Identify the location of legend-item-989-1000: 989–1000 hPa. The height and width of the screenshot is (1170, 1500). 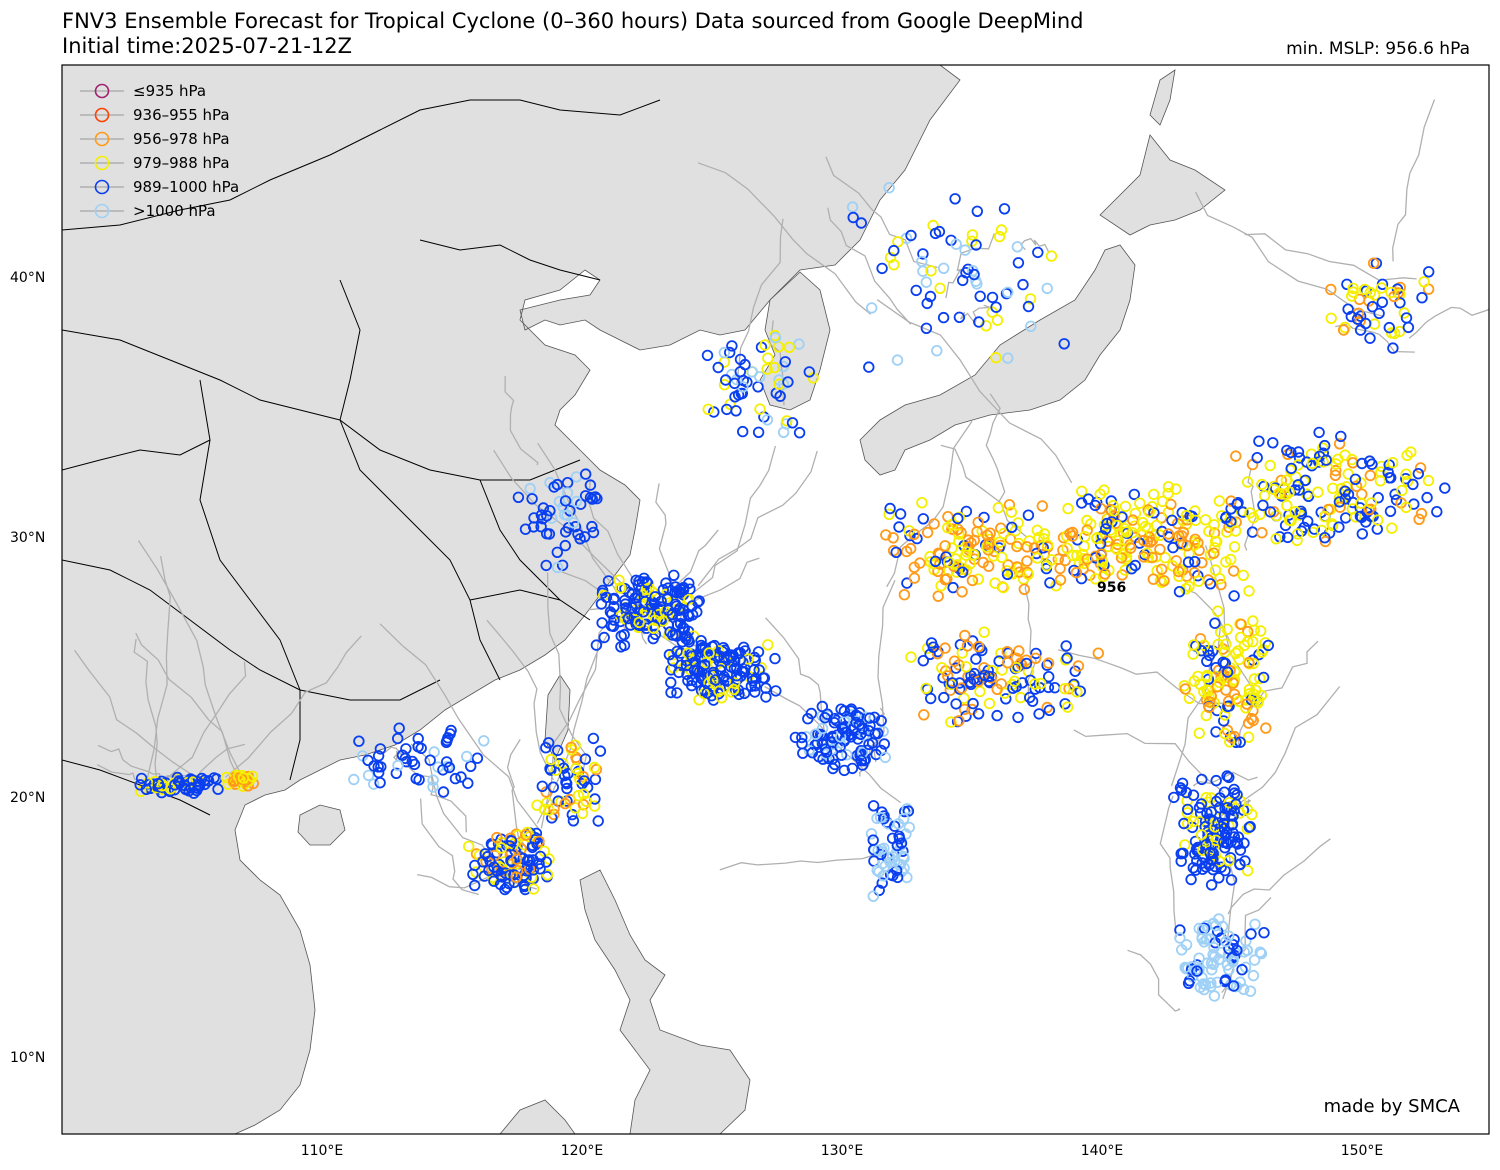
(159, 187).